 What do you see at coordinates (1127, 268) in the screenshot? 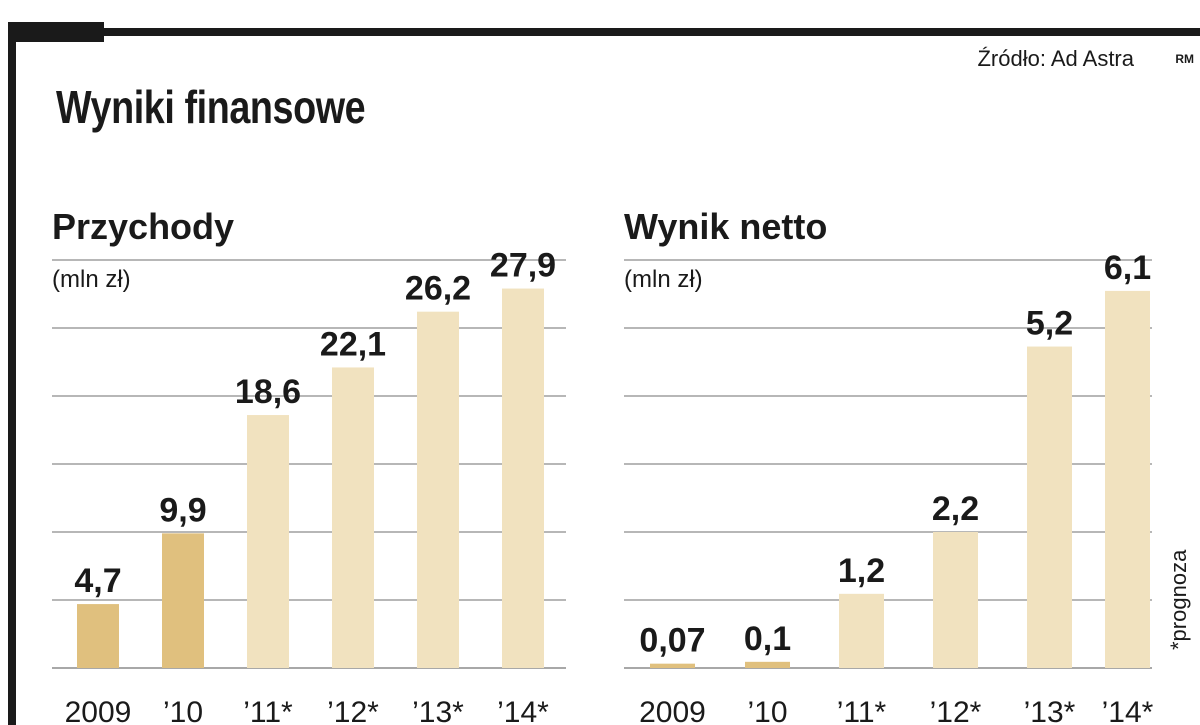
I see `value-label-net-result: 6,1` at bounding box center [1127, 268].